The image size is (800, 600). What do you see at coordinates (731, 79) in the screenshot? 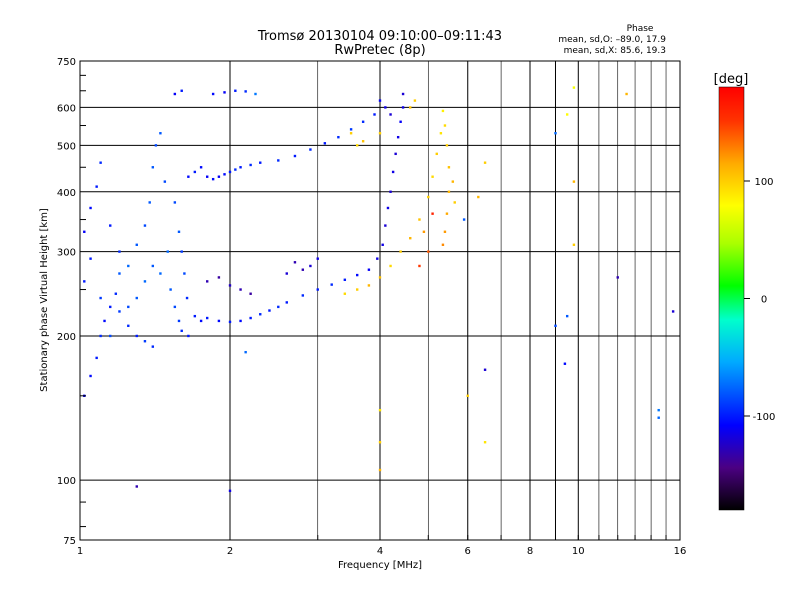
I see `colorbar-label: [deg]` at bounding box center [731, 79].